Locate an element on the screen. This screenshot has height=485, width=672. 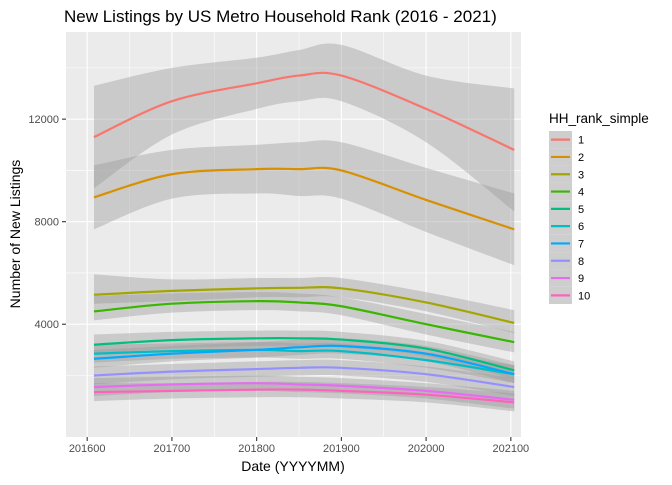
legend: HH_rank_simple 1 2 3 4 5 6 7 8 9 10 is located at coordinates (599, 207).